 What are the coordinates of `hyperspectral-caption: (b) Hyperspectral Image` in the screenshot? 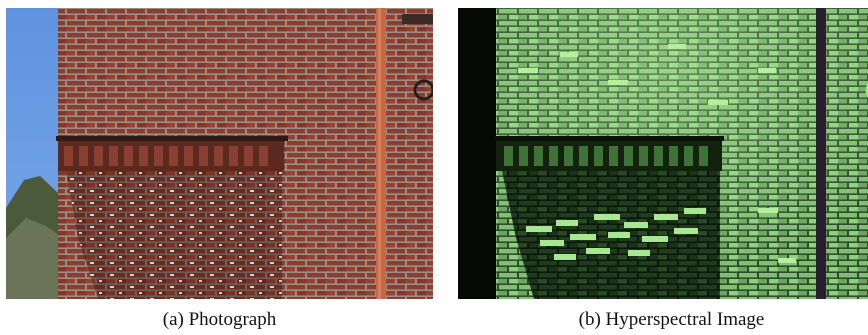 It's located at (671, 319).